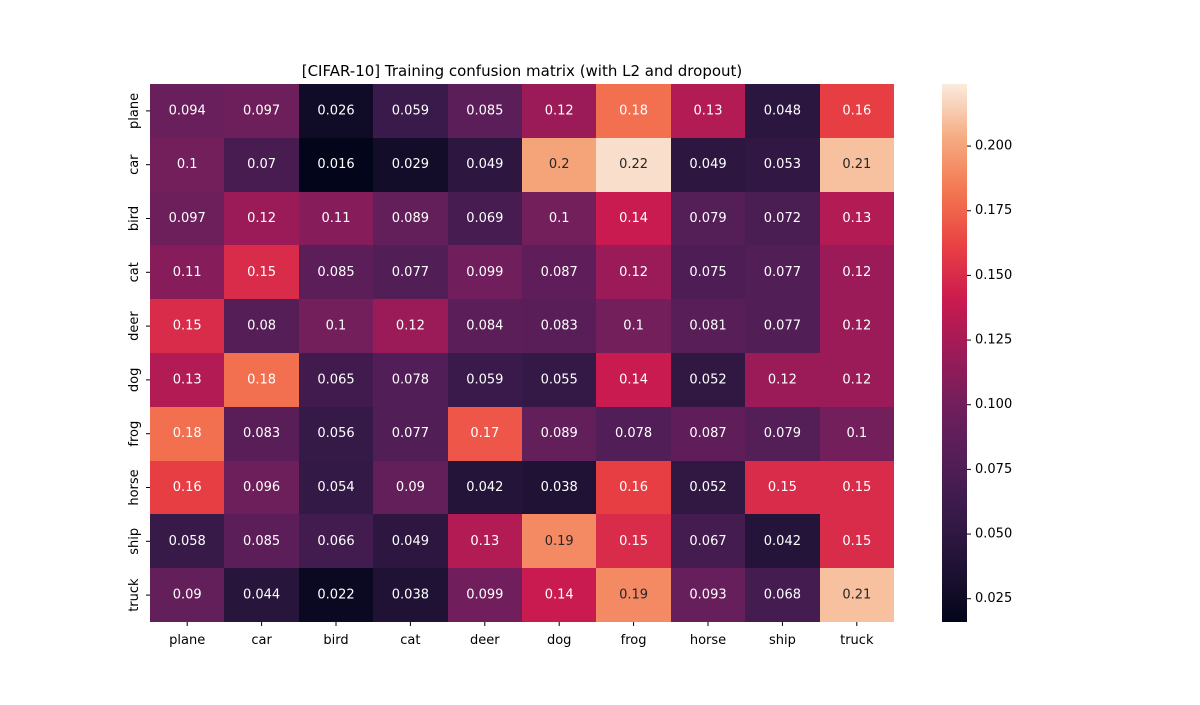 Image resolution: width=1200 pixels, height=705 pixels. I want to click on cell-value-label: 0.17, so click(484, 433).